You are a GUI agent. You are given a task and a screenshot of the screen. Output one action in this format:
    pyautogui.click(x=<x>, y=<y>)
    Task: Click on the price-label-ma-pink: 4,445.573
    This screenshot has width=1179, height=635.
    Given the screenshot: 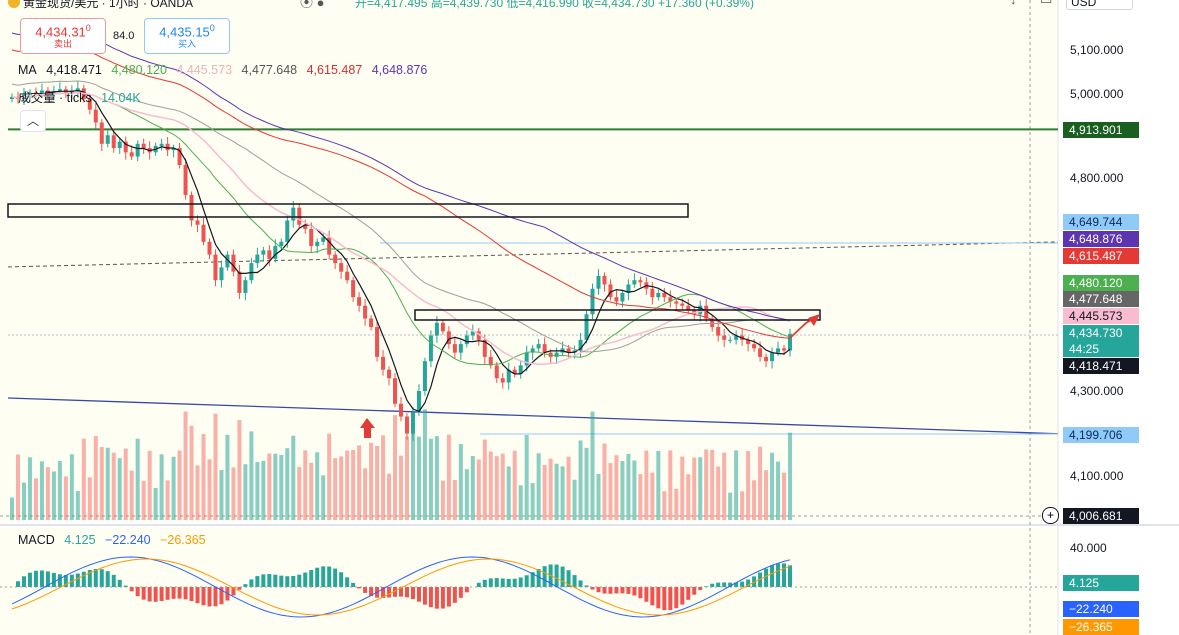 What is the action you would take?
    pyautogui.click(x=1101, y=316)
    